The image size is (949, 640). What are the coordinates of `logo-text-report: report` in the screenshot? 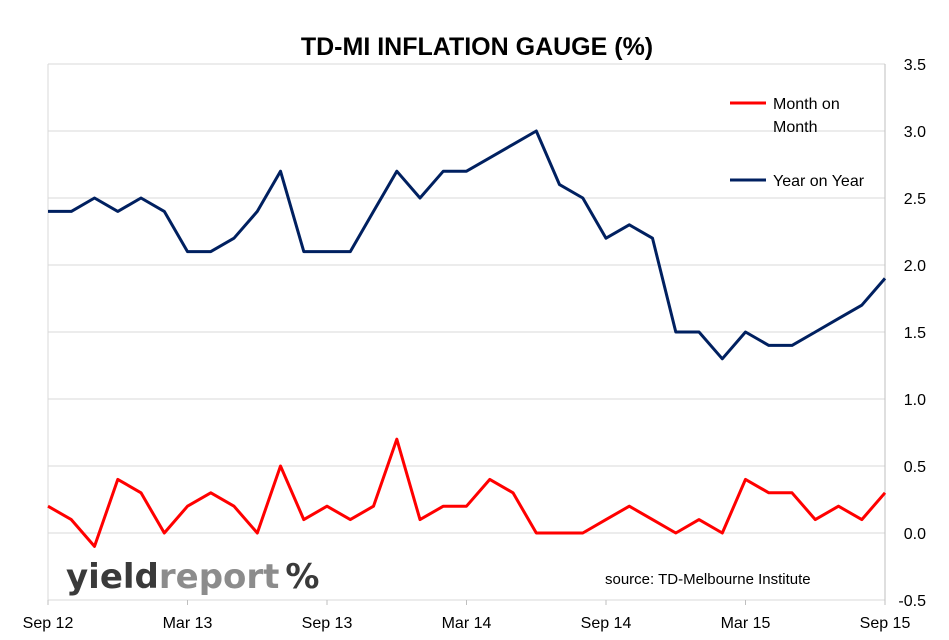 It's located at (219, 577).